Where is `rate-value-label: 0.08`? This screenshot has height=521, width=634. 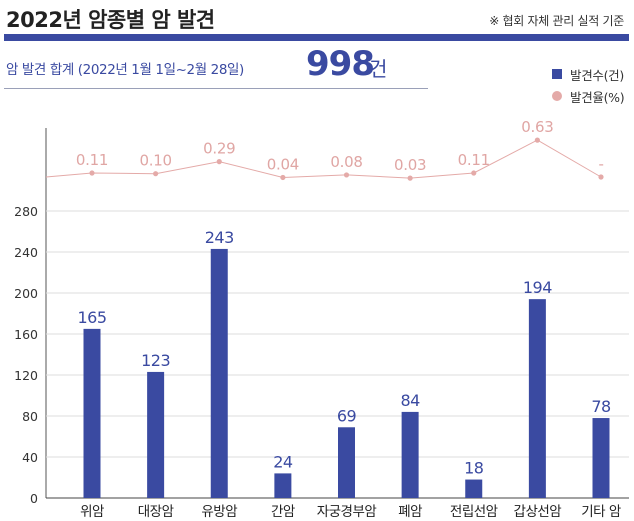
rate-value-label: 0.08 is located at coordinates (346, 162).